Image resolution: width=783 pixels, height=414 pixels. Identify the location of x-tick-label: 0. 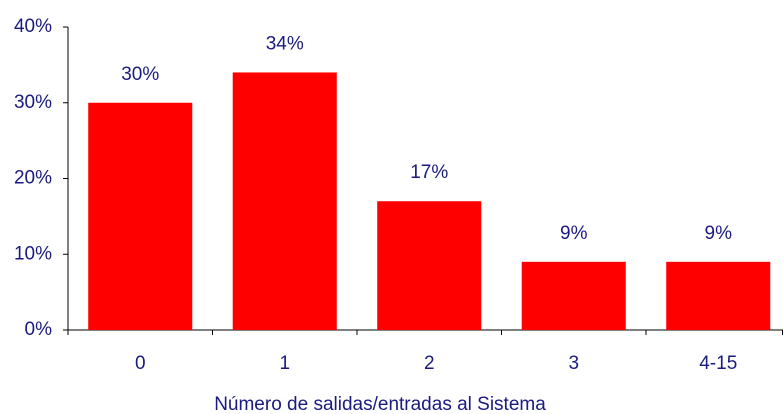
(140, 363).